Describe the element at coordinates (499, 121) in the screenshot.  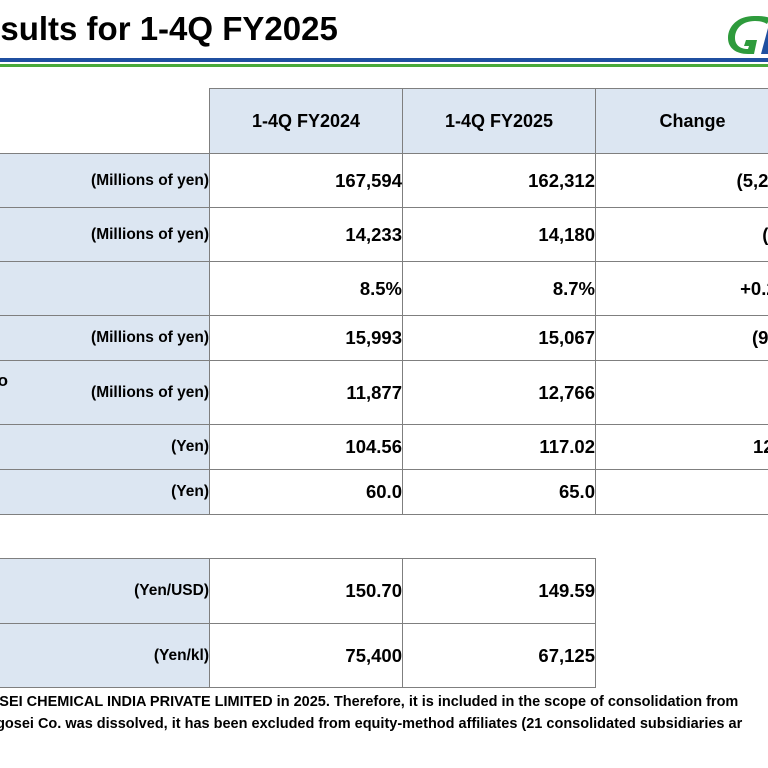
I see `column-header-fy2025: 1-4Q FY2025` at that location.